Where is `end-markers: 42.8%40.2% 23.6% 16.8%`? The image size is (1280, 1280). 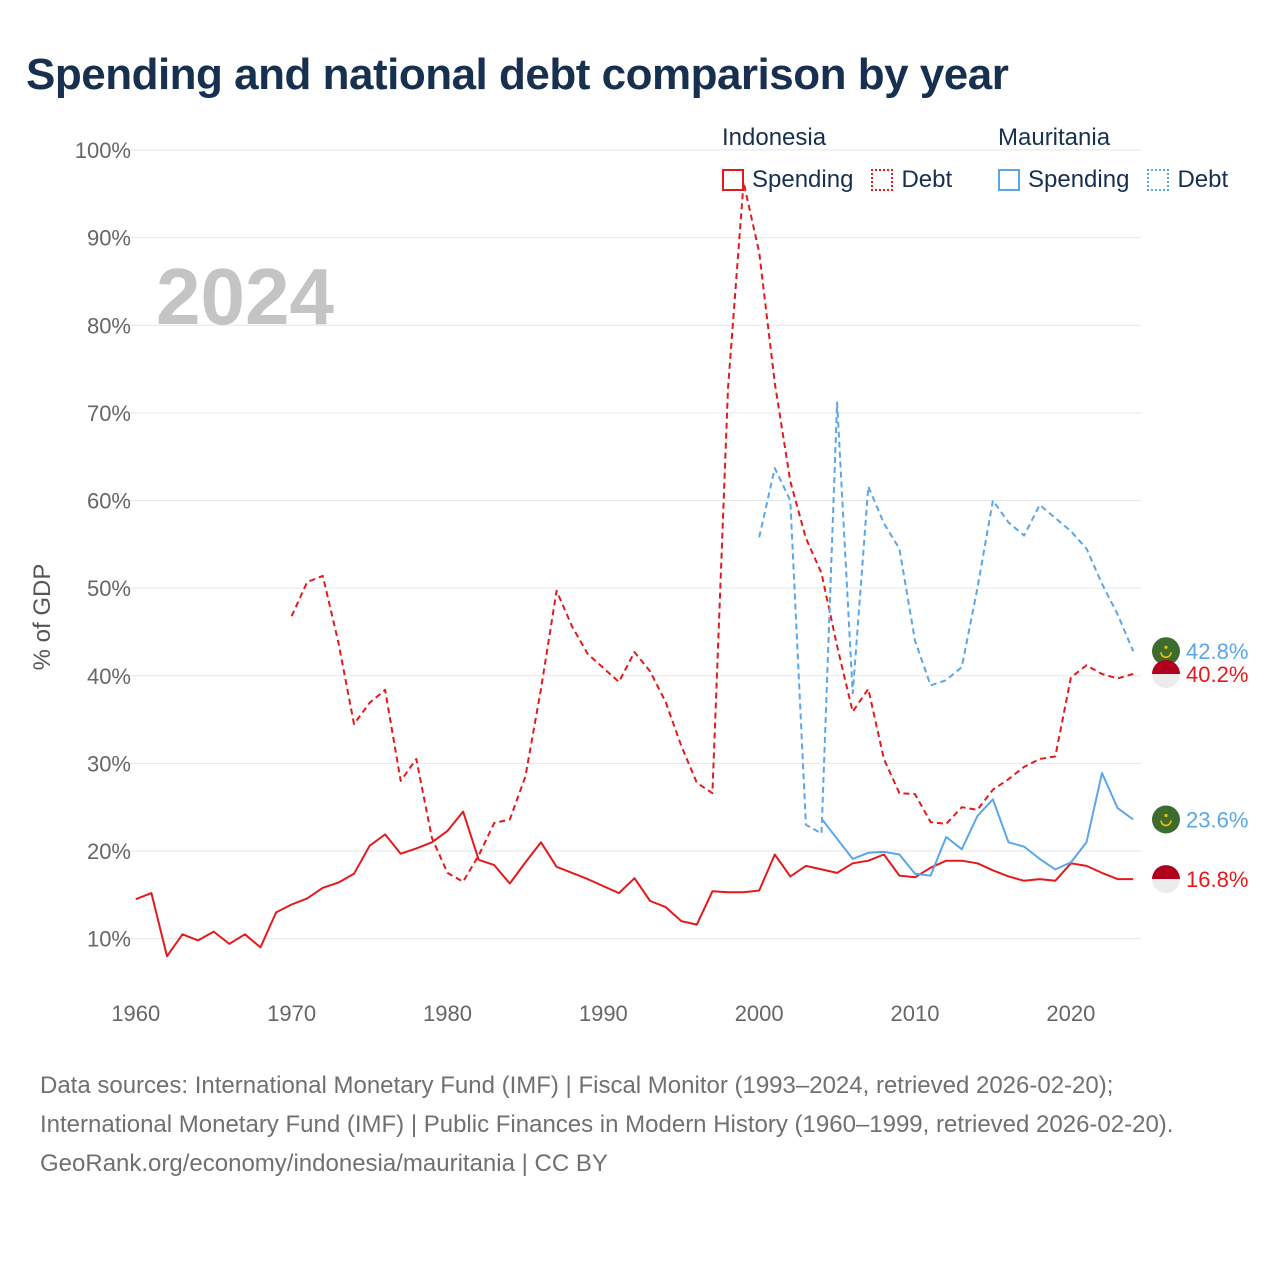 end-markers: 42.8%40.2% 23.6% 16.8% is located at coordinates (1200, 765).